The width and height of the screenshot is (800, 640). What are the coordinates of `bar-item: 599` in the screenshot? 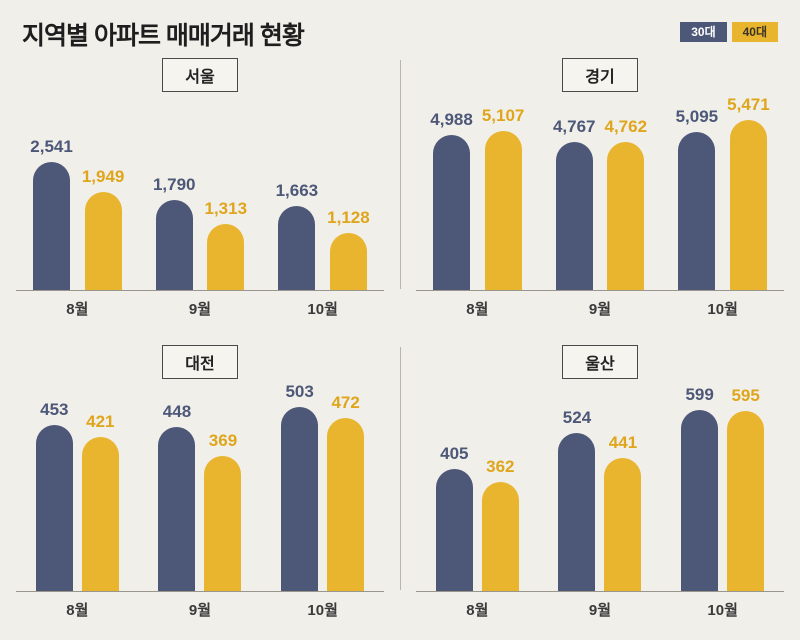 It's located at (700, 488).